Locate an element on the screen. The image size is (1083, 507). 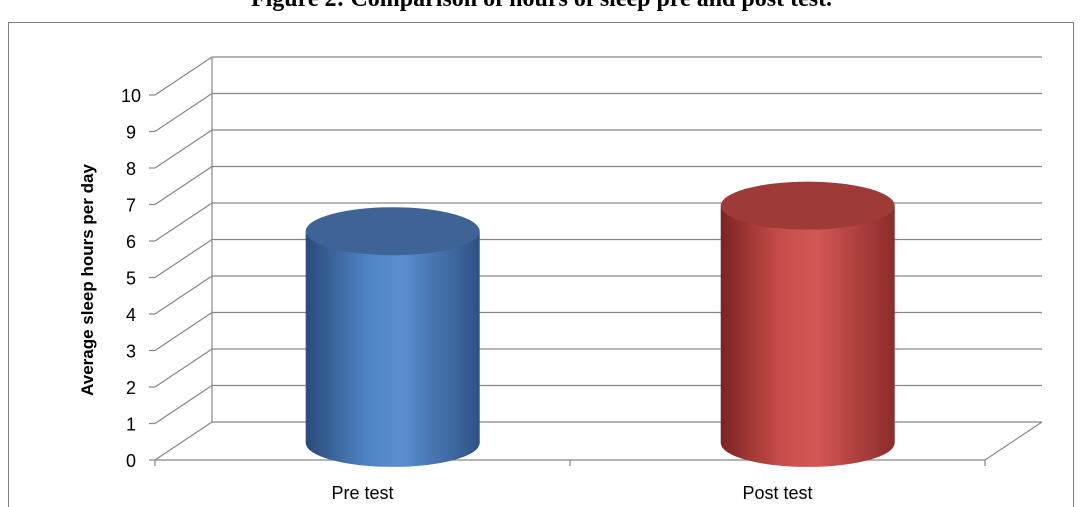
y-tick-label: 7 is located at coordinates (131, 206).